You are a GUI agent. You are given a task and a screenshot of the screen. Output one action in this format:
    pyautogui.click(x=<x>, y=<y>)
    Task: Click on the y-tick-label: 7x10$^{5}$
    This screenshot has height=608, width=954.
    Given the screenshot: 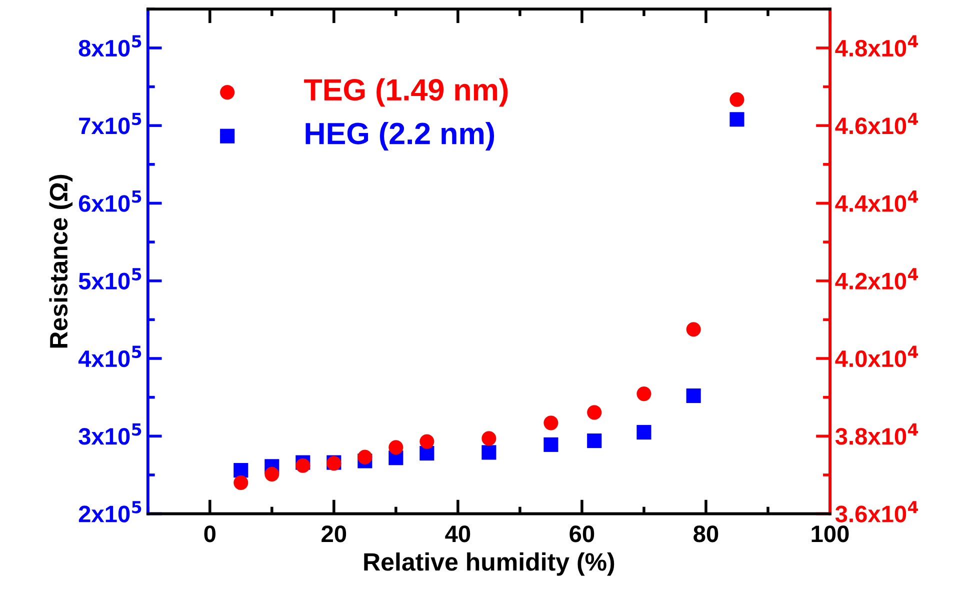 What is the action you would take?
    pyautogui.click(x=110, y=123)
    